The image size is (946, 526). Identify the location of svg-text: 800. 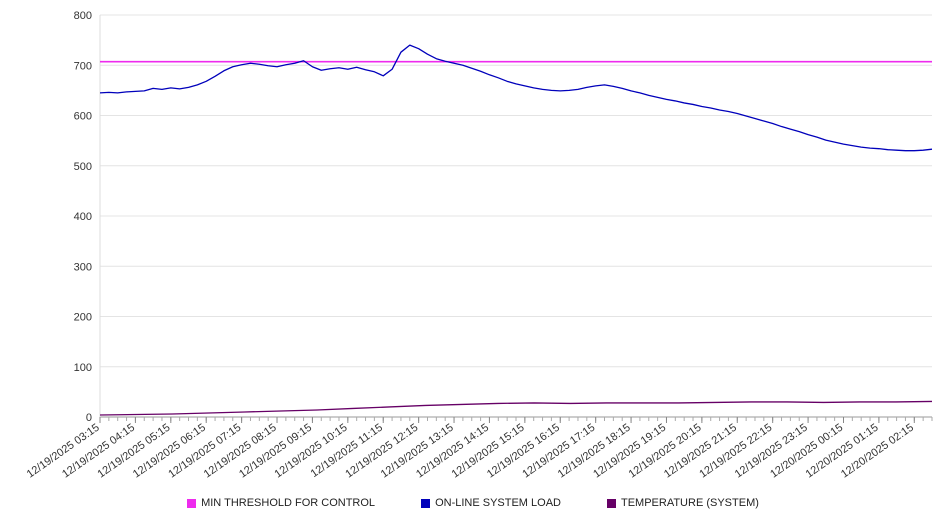
(83, 16).